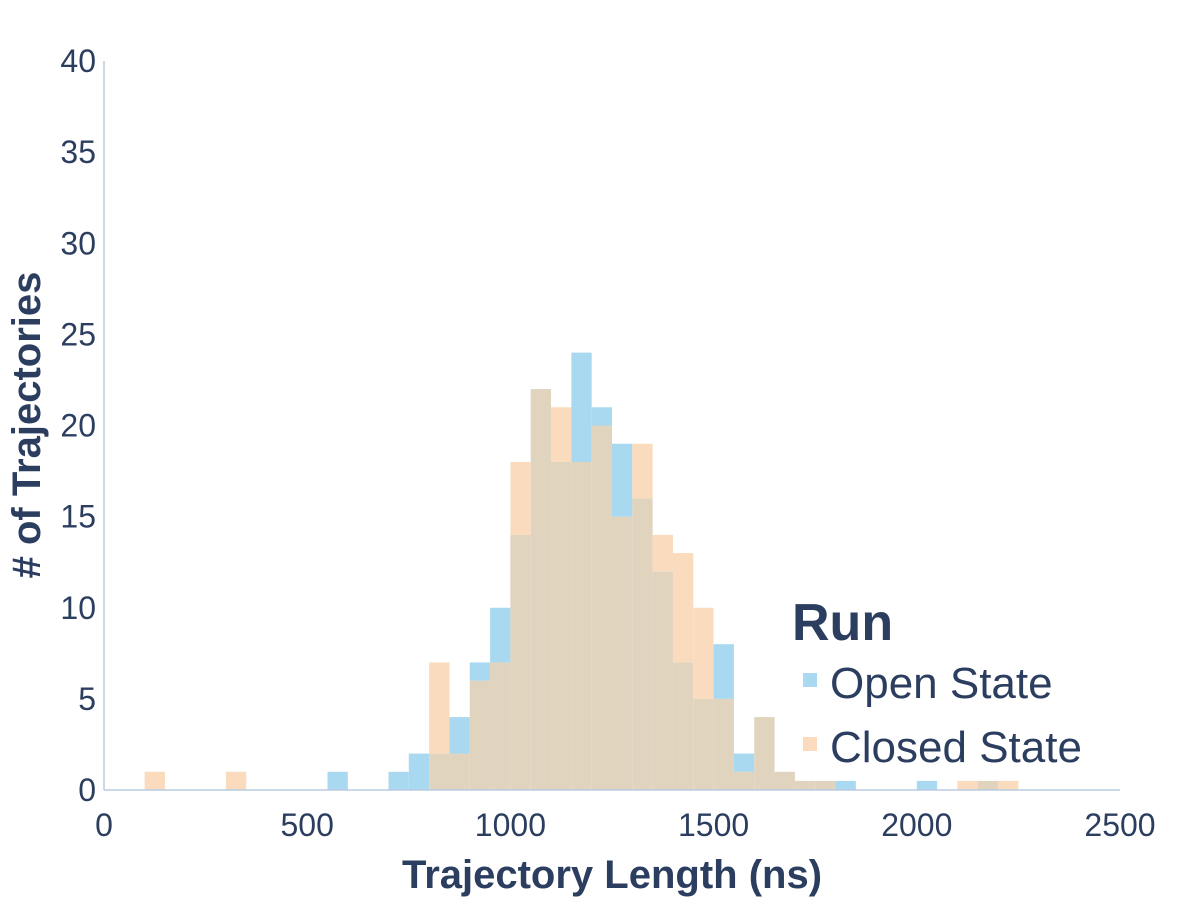 The width and height of the screenshot is (1200, 900). I want to click on y-tick-label: 30, so click(78, 243).